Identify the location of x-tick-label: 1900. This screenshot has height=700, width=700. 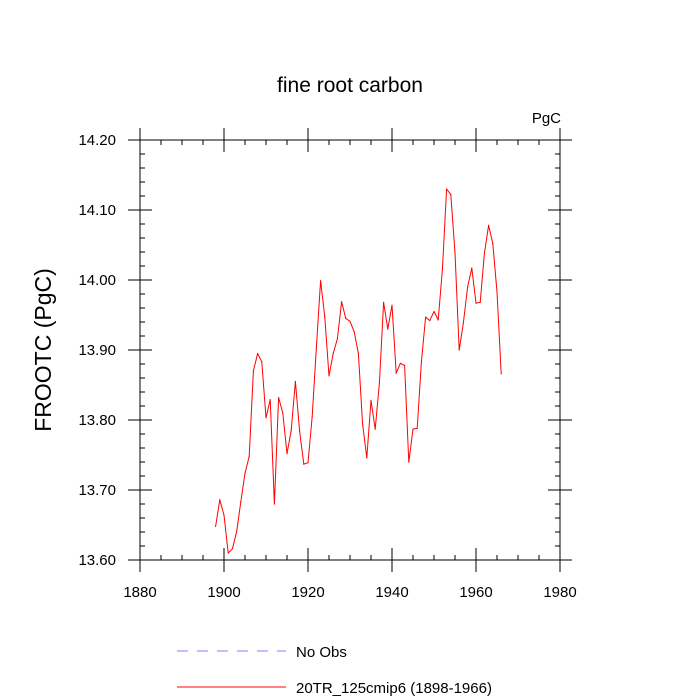
(223, 592).